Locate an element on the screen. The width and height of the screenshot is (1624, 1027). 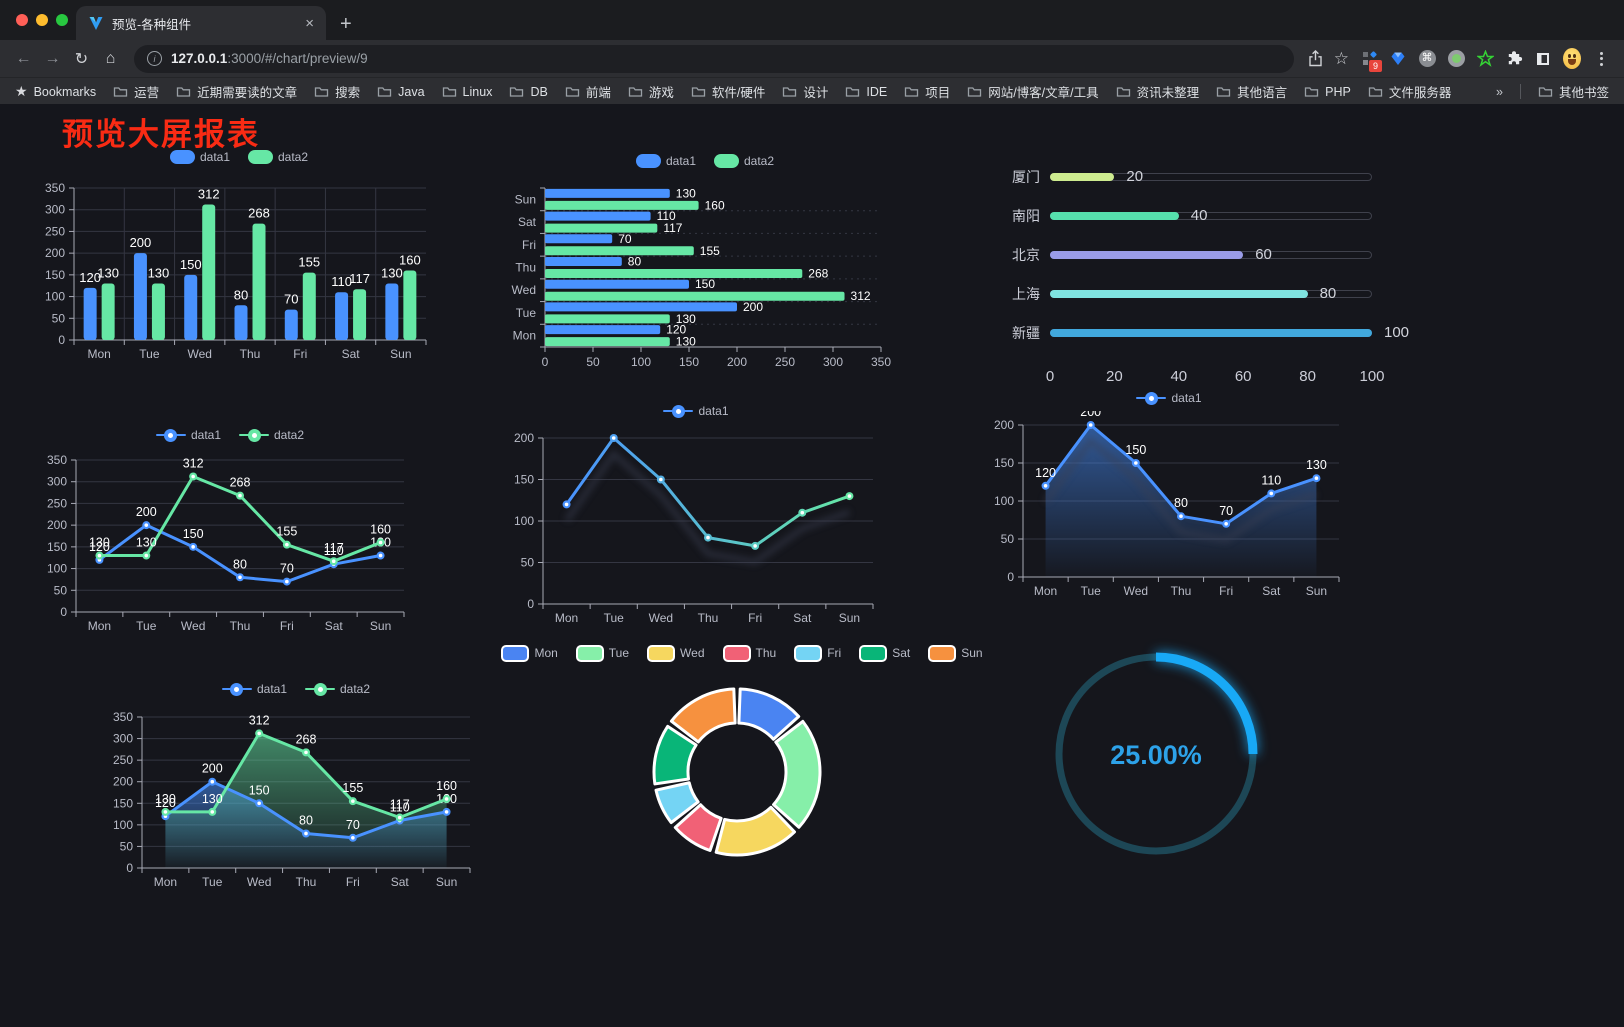
tab-title: 预览-各种组件 is located at coordinates (152, 24).